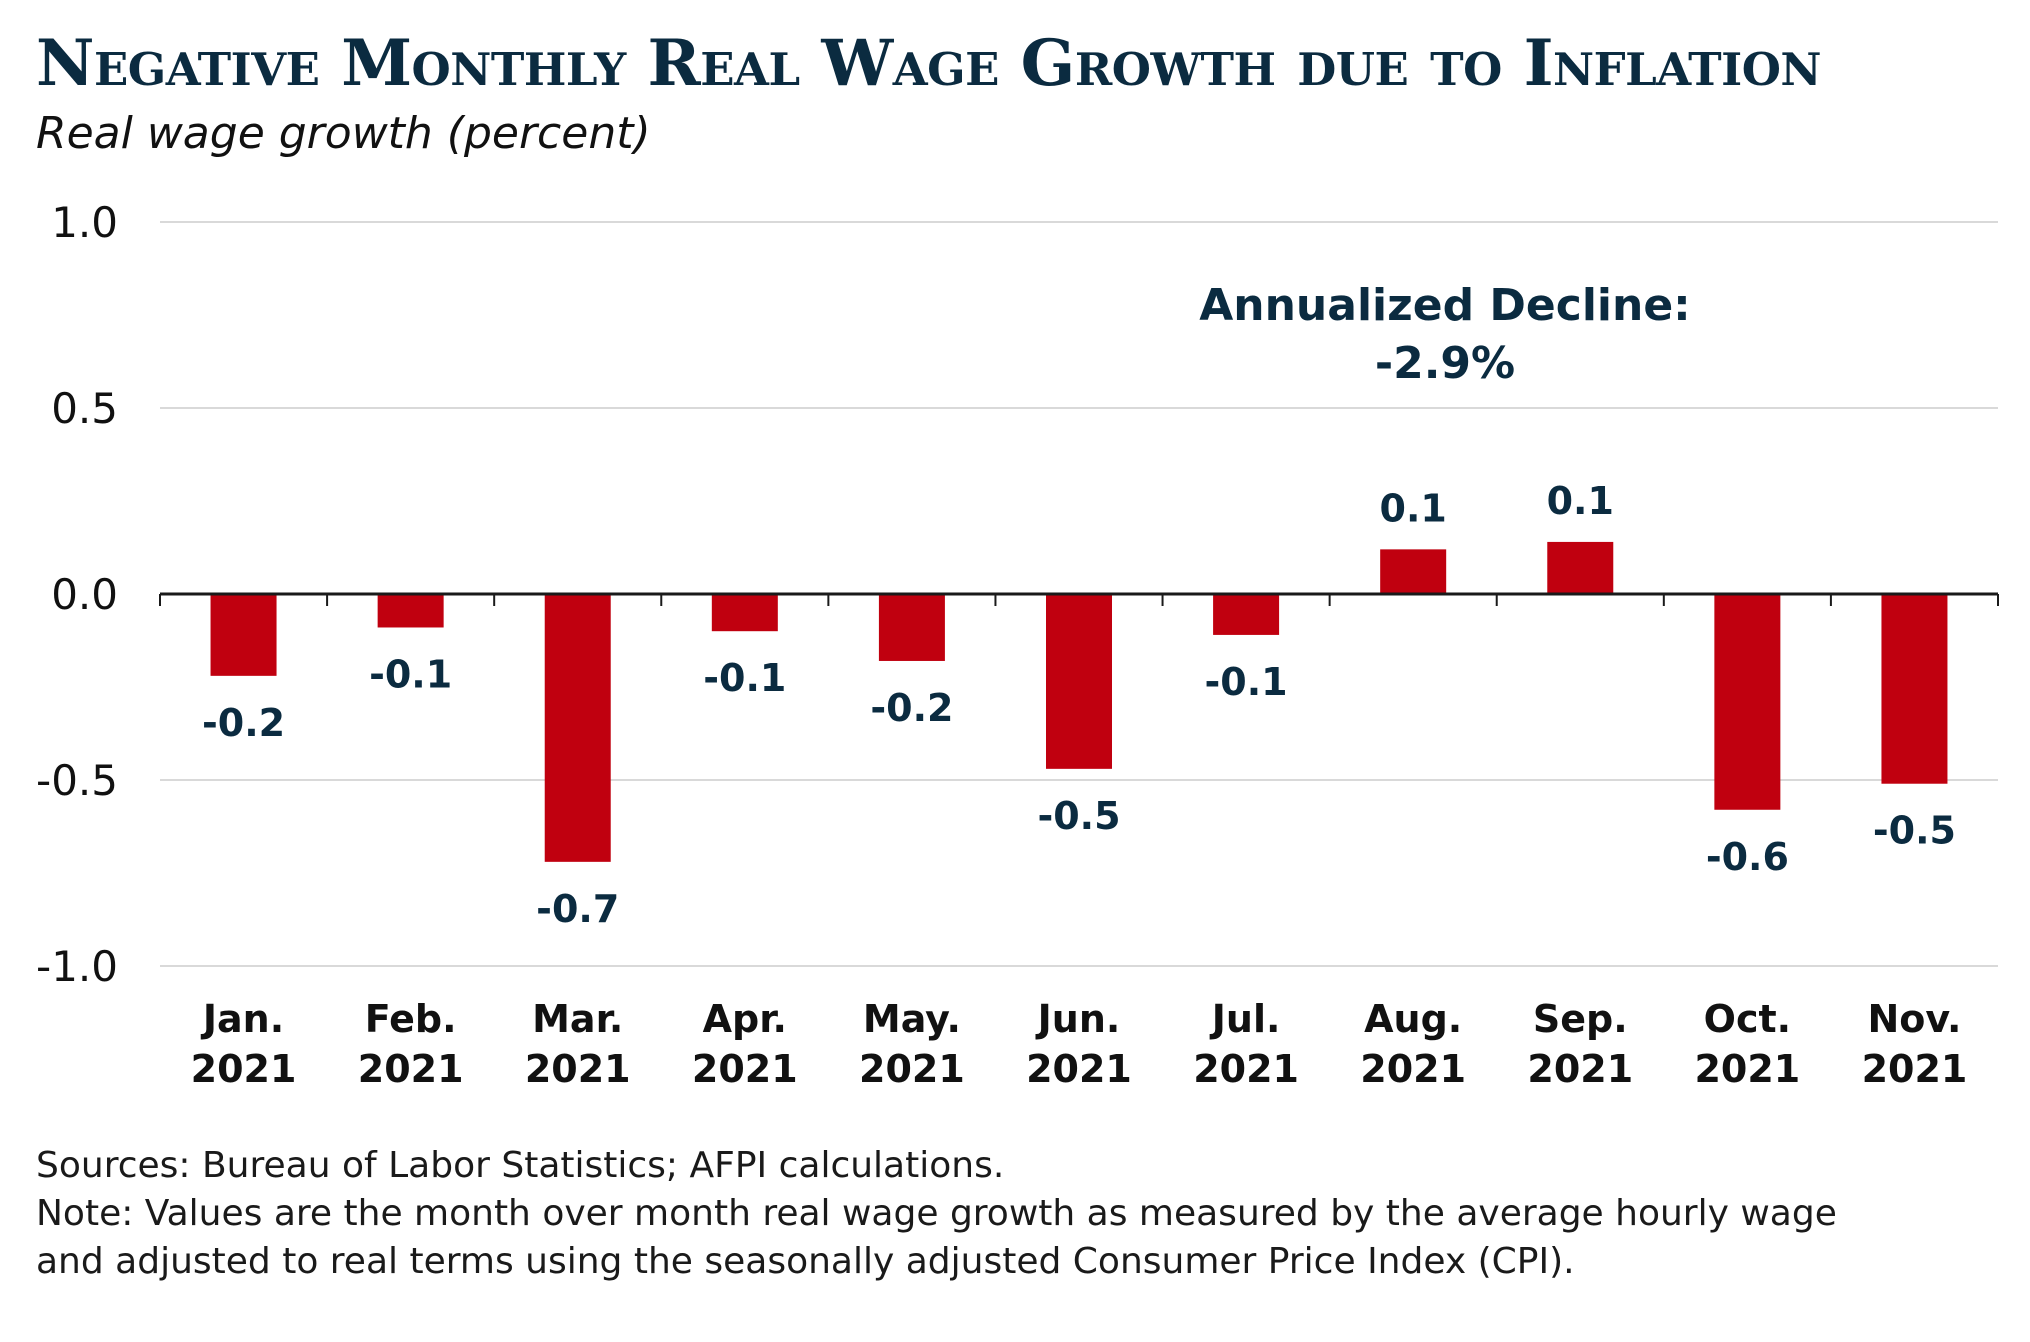 The height and width of the screenshot is (1342, 2030). I want to click on x-tick-label-month: Oct., so click(1747, 1019).